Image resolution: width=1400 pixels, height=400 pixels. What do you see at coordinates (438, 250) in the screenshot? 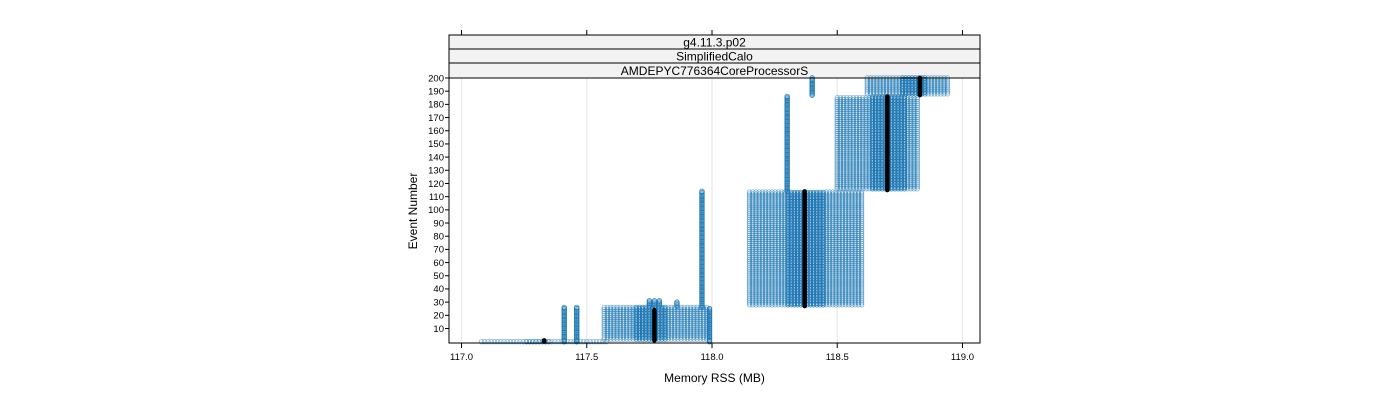
I see `y-tick-label-6: 70` at bounding box center [438, 250].